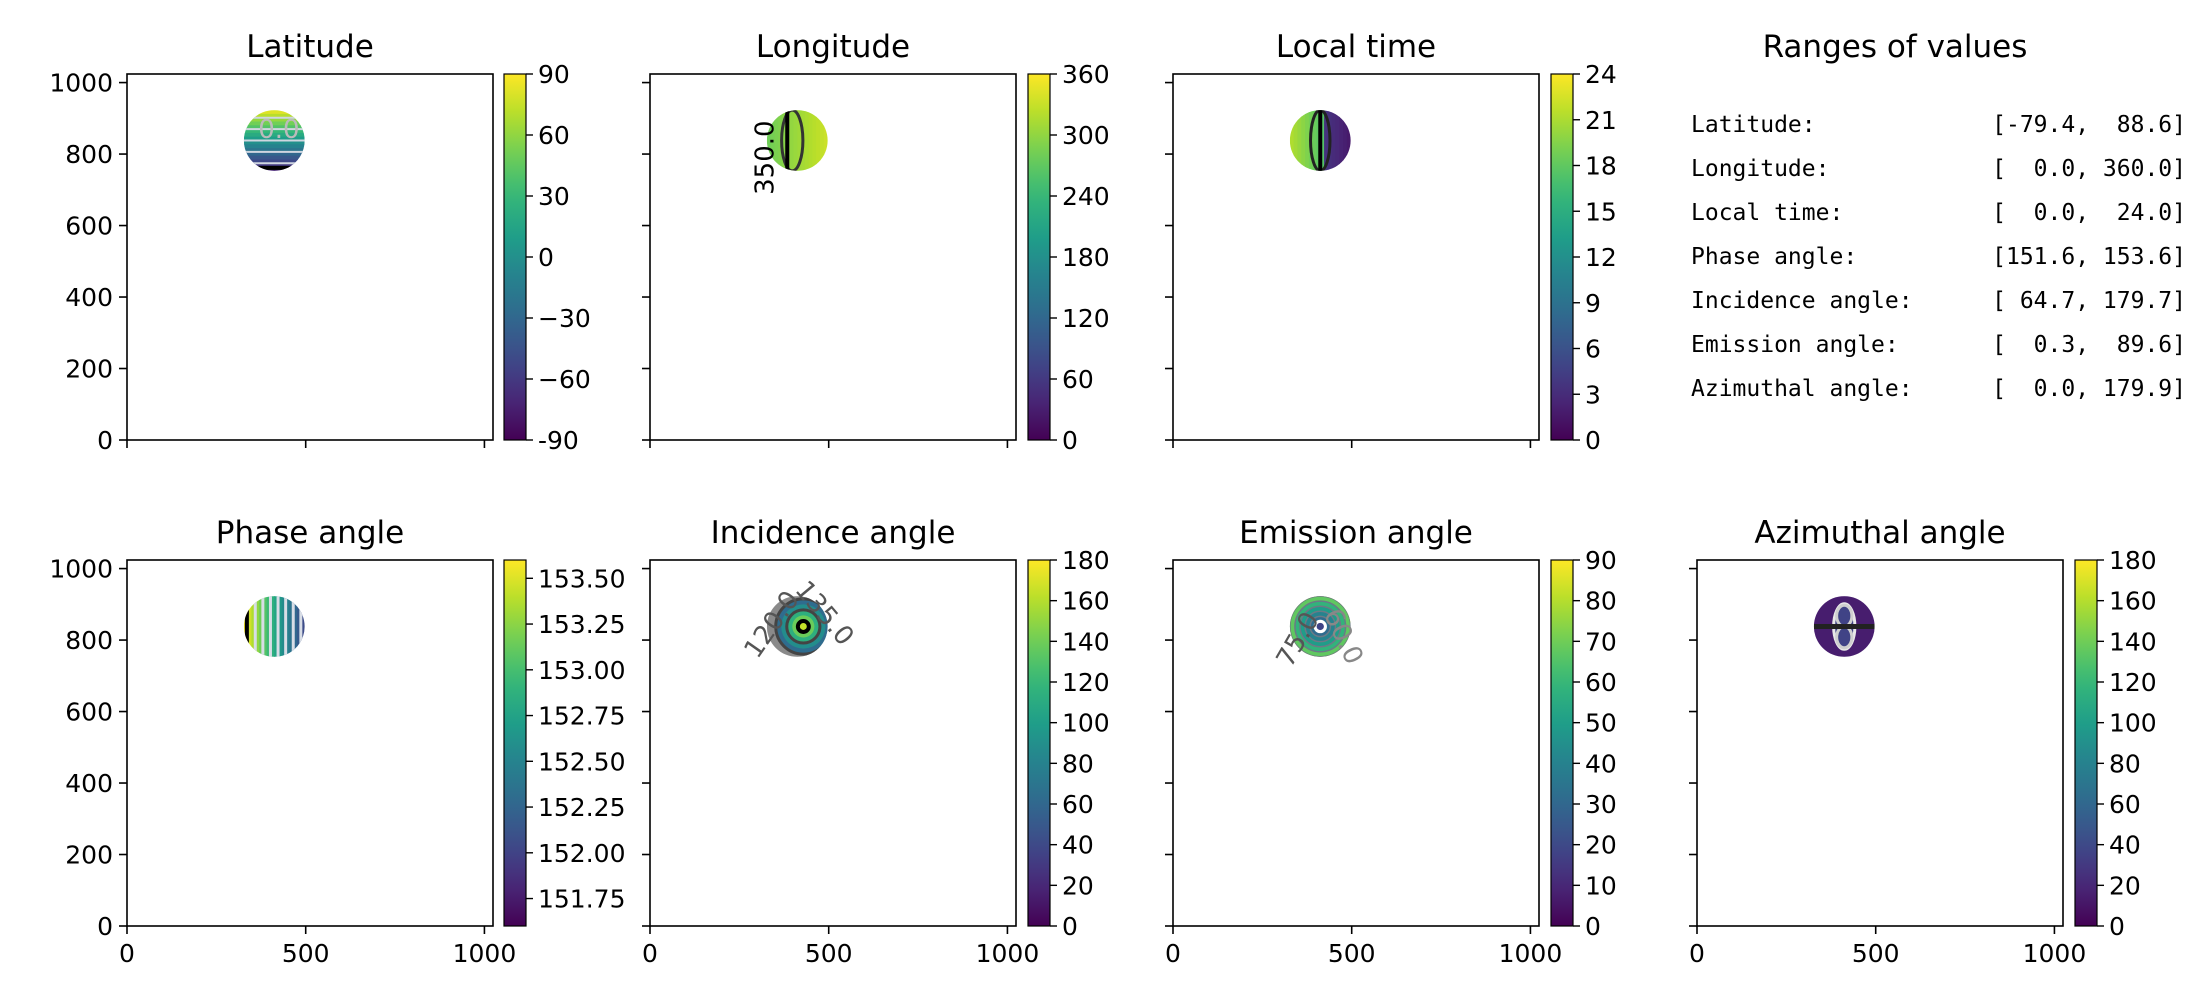 The height and width of the screenshot is (1000, 2200). I want to click on panel-title: Latitude, so click(310, 47).